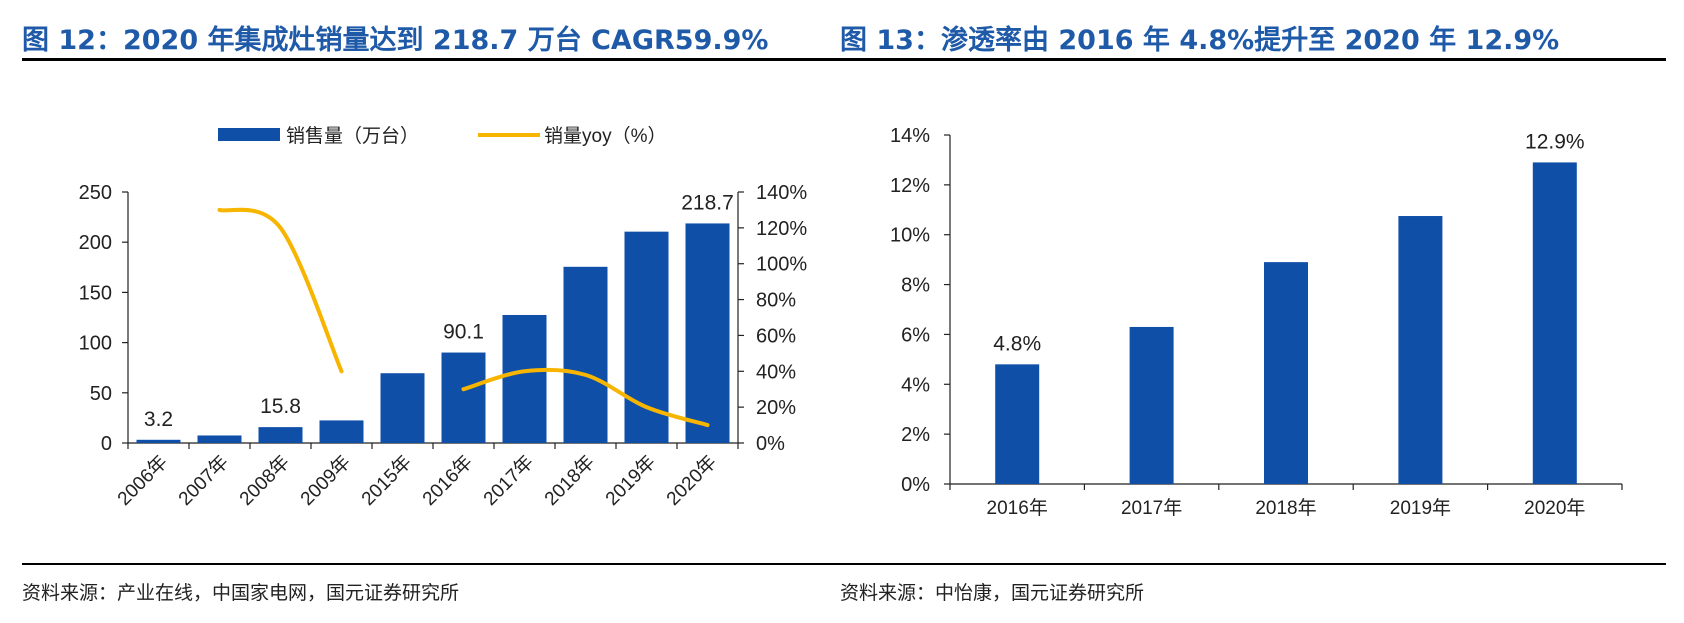 Image resolution: width=1684 pixels, height=623 pixels. Describe the element at coordinates (1555, 141) in the screenshot. I see `right-bar-data-label: 12.9%` at that location.